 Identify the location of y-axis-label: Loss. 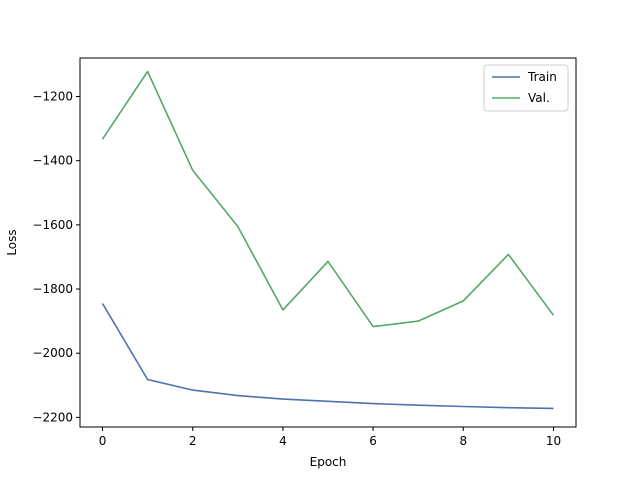
(12, 242).